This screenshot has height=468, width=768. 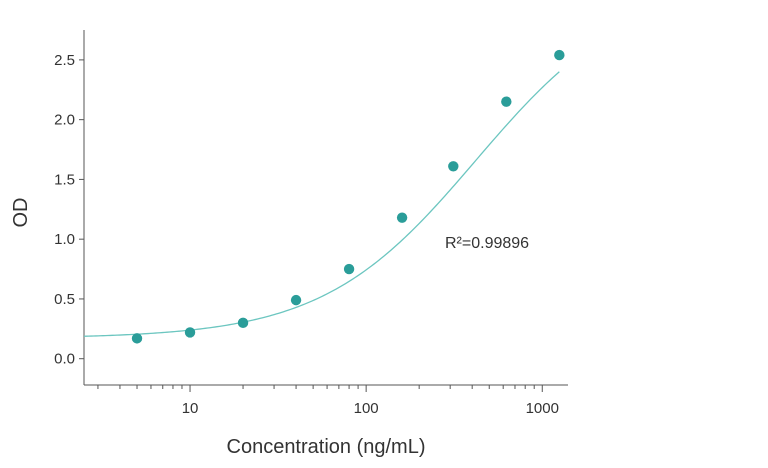 I want to click on x-tick-label: 10, so click(x=190, y=408).